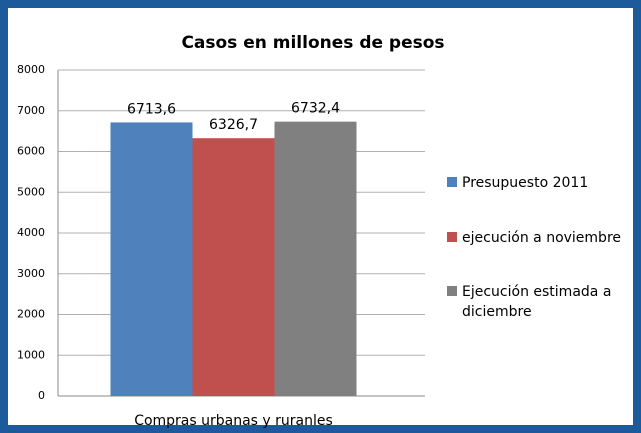 This screenshot has height=433, width=641. Describe the element at coordinates (233, 421) in the screenshot. I see `x-tick-label: Compras urbanas y ruranles` at that location.